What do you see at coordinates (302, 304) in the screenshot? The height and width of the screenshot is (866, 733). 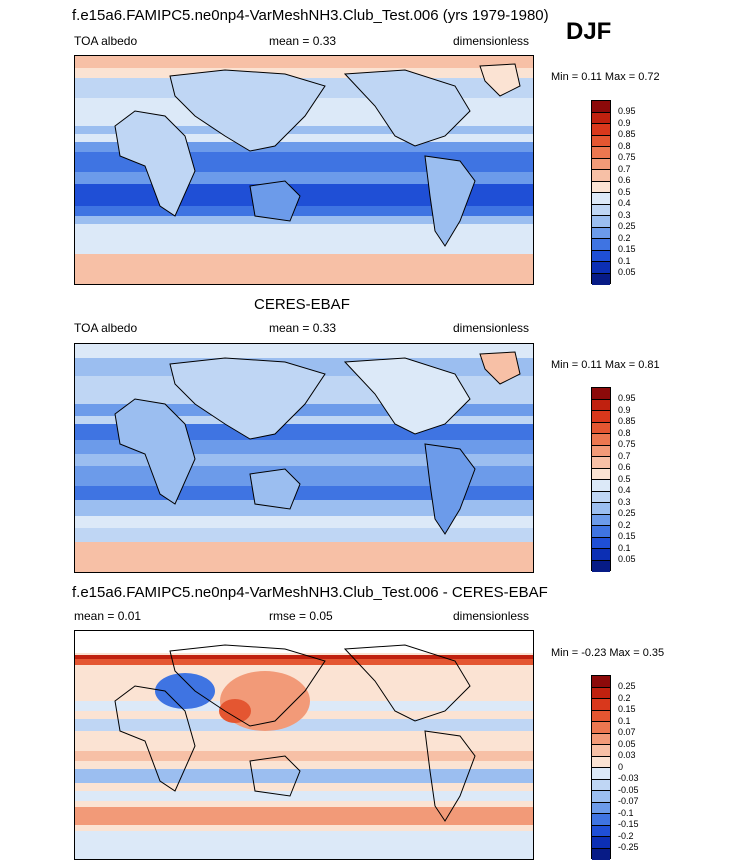 I see `panel-title: CERES-EBAF` at bounding box center [302, 304].